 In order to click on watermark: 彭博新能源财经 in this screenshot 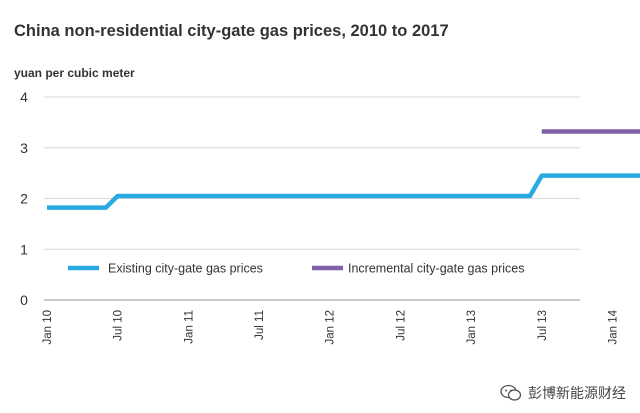, I will do `click(563, 393)`.